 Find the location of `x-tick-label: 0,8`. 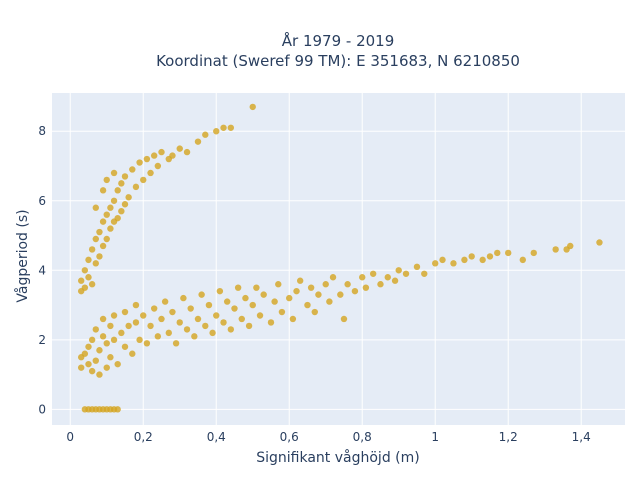

x-tick-label: 0,8 is located at coordinates (362, 437).